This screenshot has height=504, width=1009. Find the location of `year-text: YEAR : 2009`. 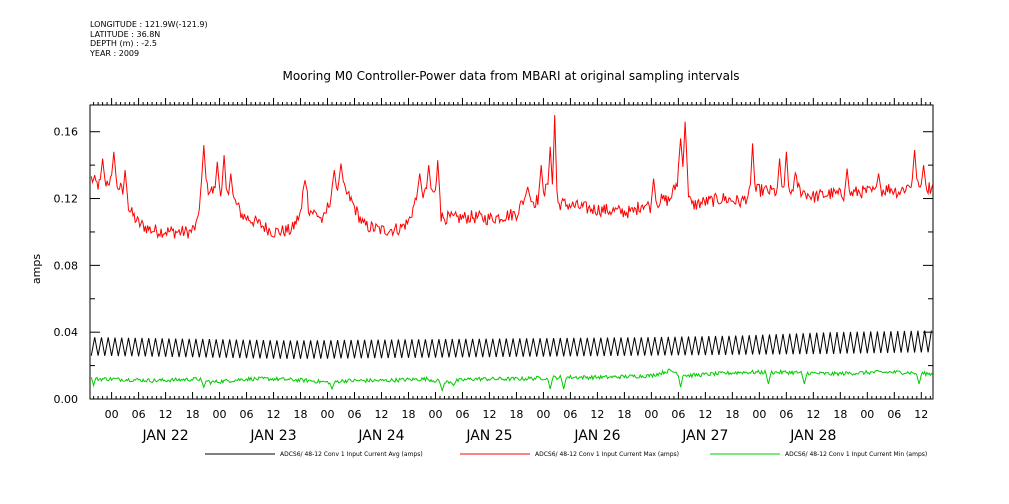

year-text: YEAR : 2009 is located at coordinates (115, 53).